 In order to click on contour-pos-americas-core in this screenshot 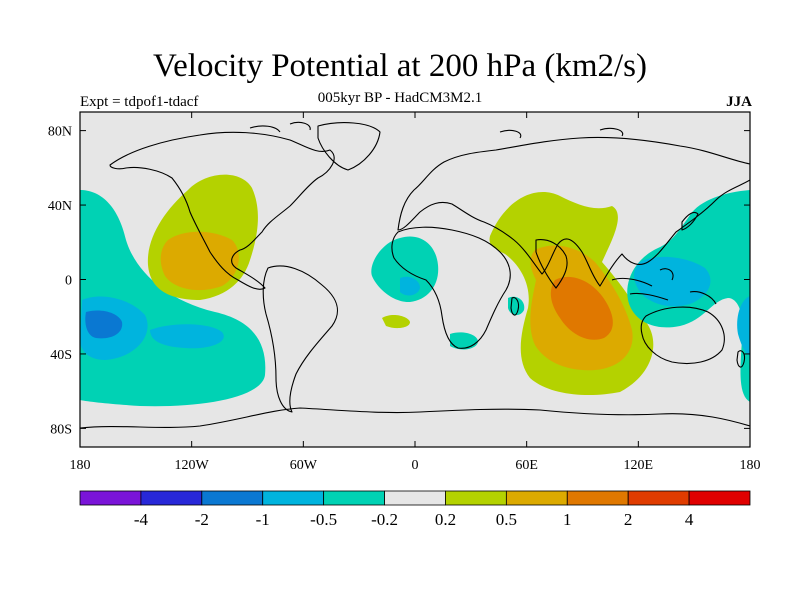, I will do `click(199, 261)`.